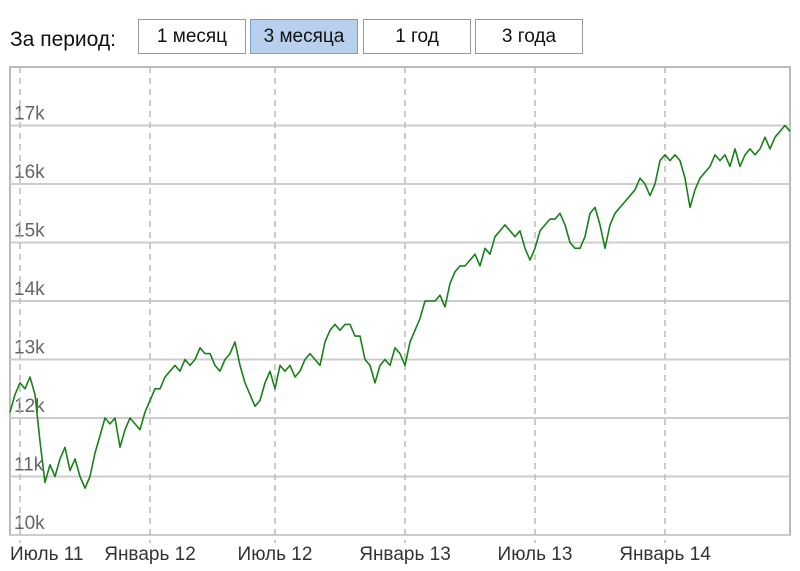  I want to click on x-tick-label: Июль 12, so click(275, 554).